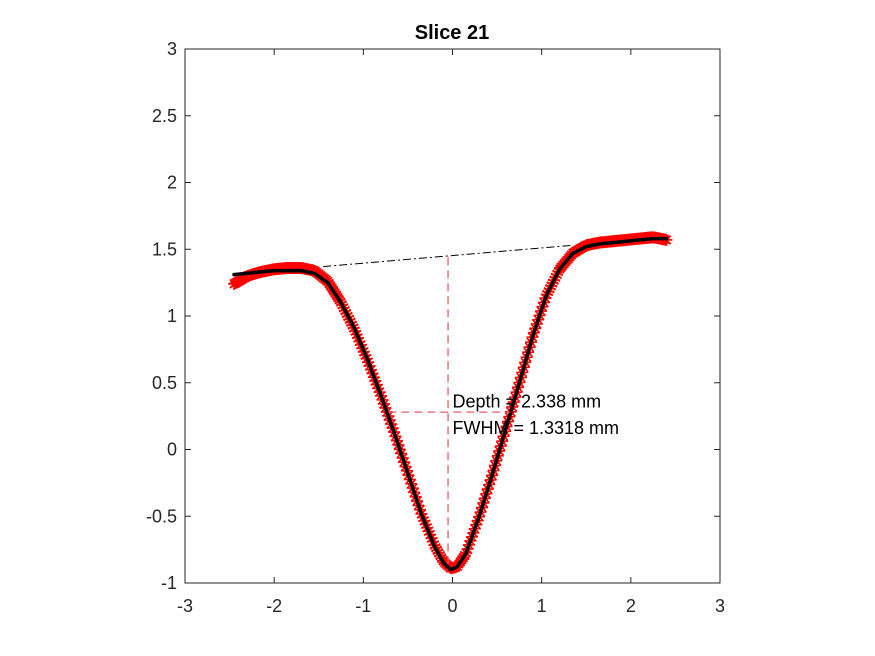 The image size is (875, 656). Describe the element at coordinates (164, 249) in the screenshot. I see `y-tick-label: 1.5` at that location.